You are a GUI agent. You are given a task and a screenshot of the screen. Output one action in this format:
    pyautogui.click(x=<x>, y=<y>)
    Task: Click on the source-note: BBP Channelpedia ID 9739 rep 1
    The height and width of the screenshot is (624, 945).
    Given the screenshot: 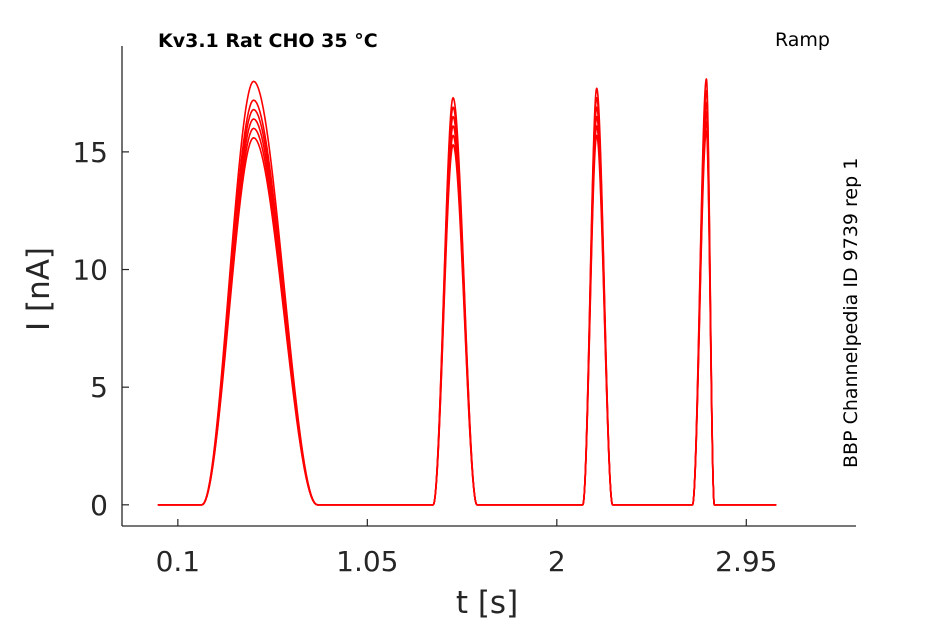 What is the action you would take?
    pyautogui.click(x=851, y=313)
    